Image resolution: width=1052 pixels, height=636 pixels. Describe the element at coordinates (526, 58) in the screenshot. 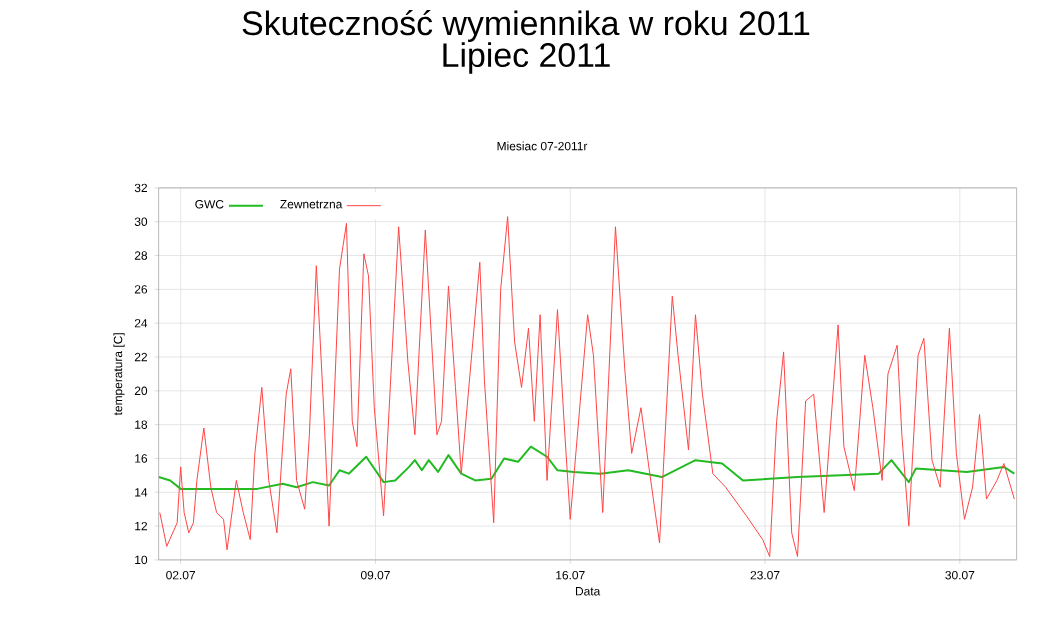

I see `chart-subtitle: Lipiec 2011` at that location.